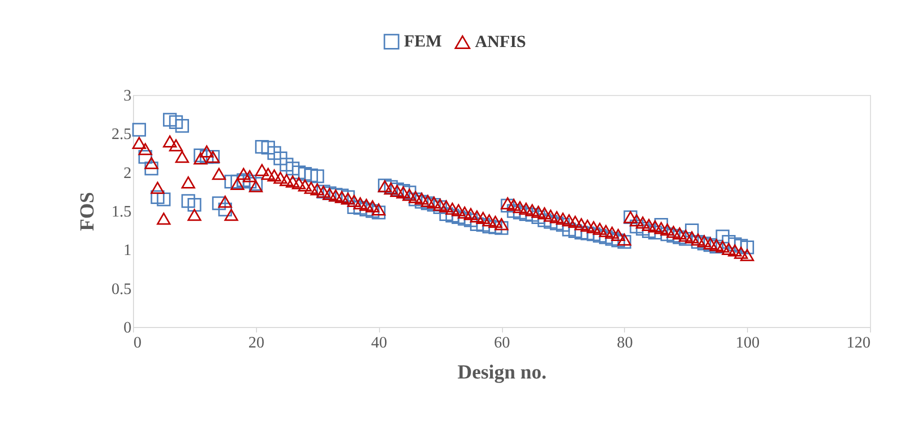 The image size is (908, 437). Describe the element at coordinates (502, 343) in the screenshot. I see `x-tick-label: 60` at that location.